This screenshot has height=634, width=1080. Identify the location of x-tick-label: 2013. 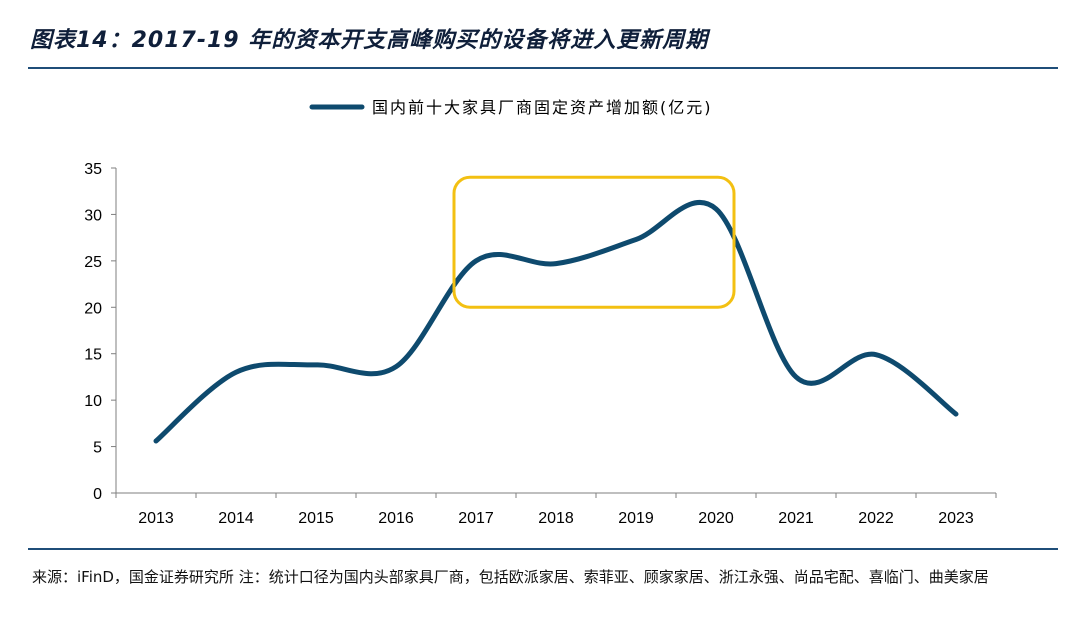
(156, 518).